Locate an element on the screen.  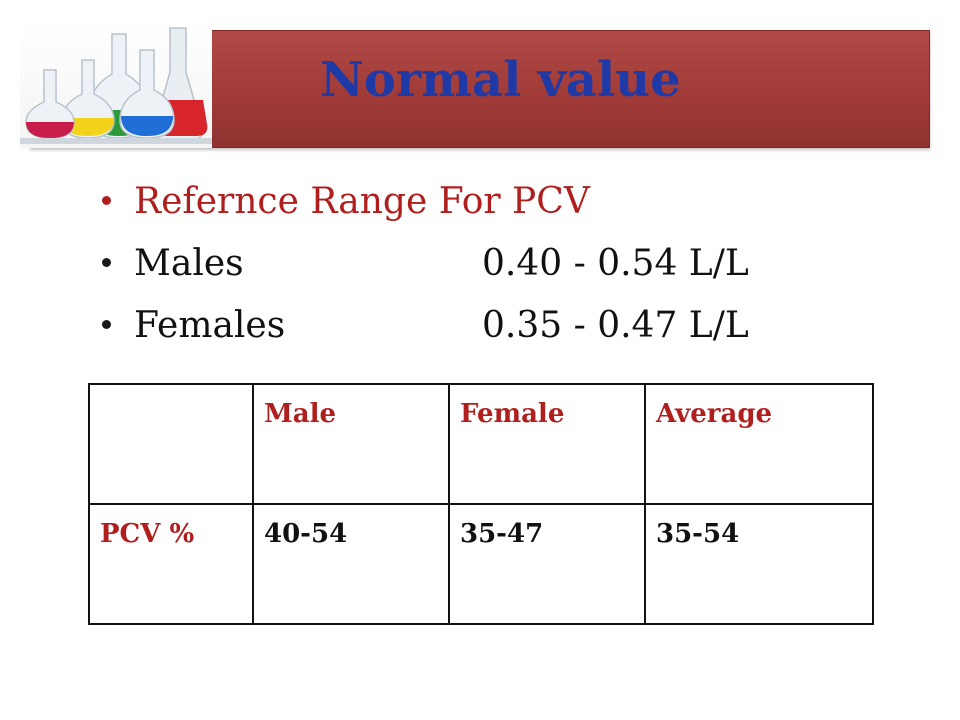
bullet-value: 0.35 - 0.47 L/L is located at coordinates (615, 325).